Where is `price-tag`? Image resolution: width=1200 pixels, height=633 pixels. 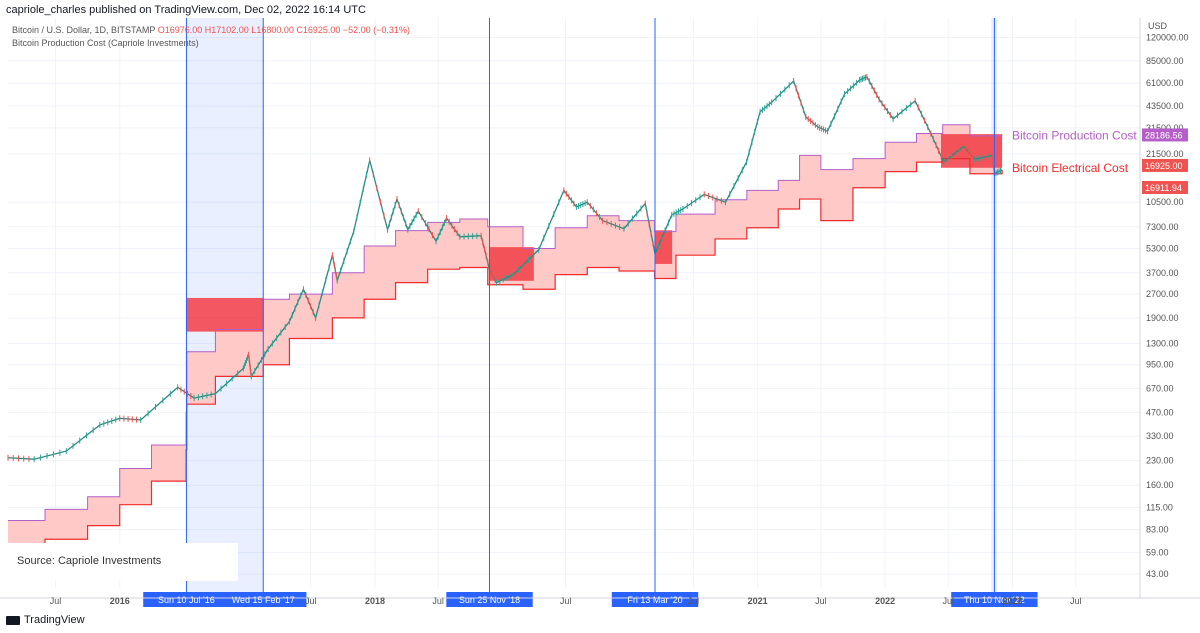 price-tag is located at coordinates (1165, 165).